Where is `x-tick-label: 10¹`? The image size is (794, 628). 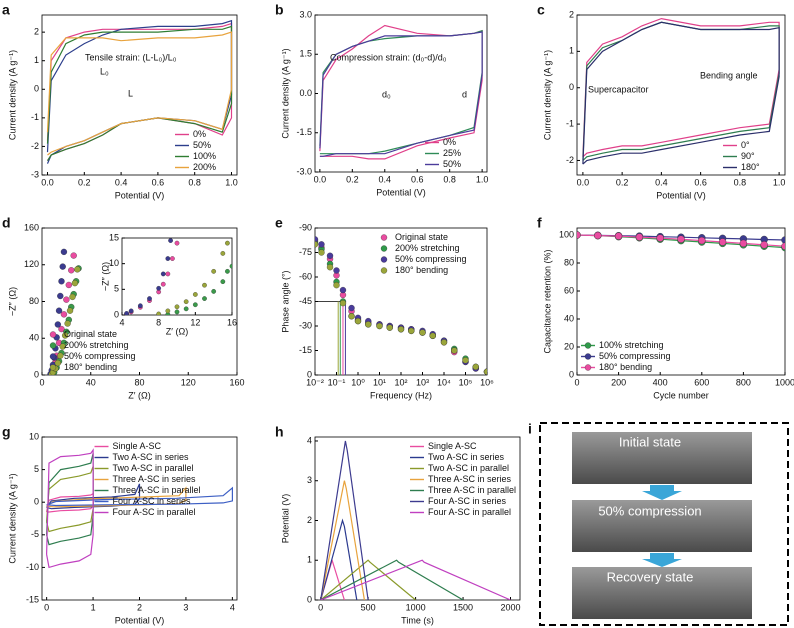 x-tick-label: 10¹ is located at coordinates (379, 382).